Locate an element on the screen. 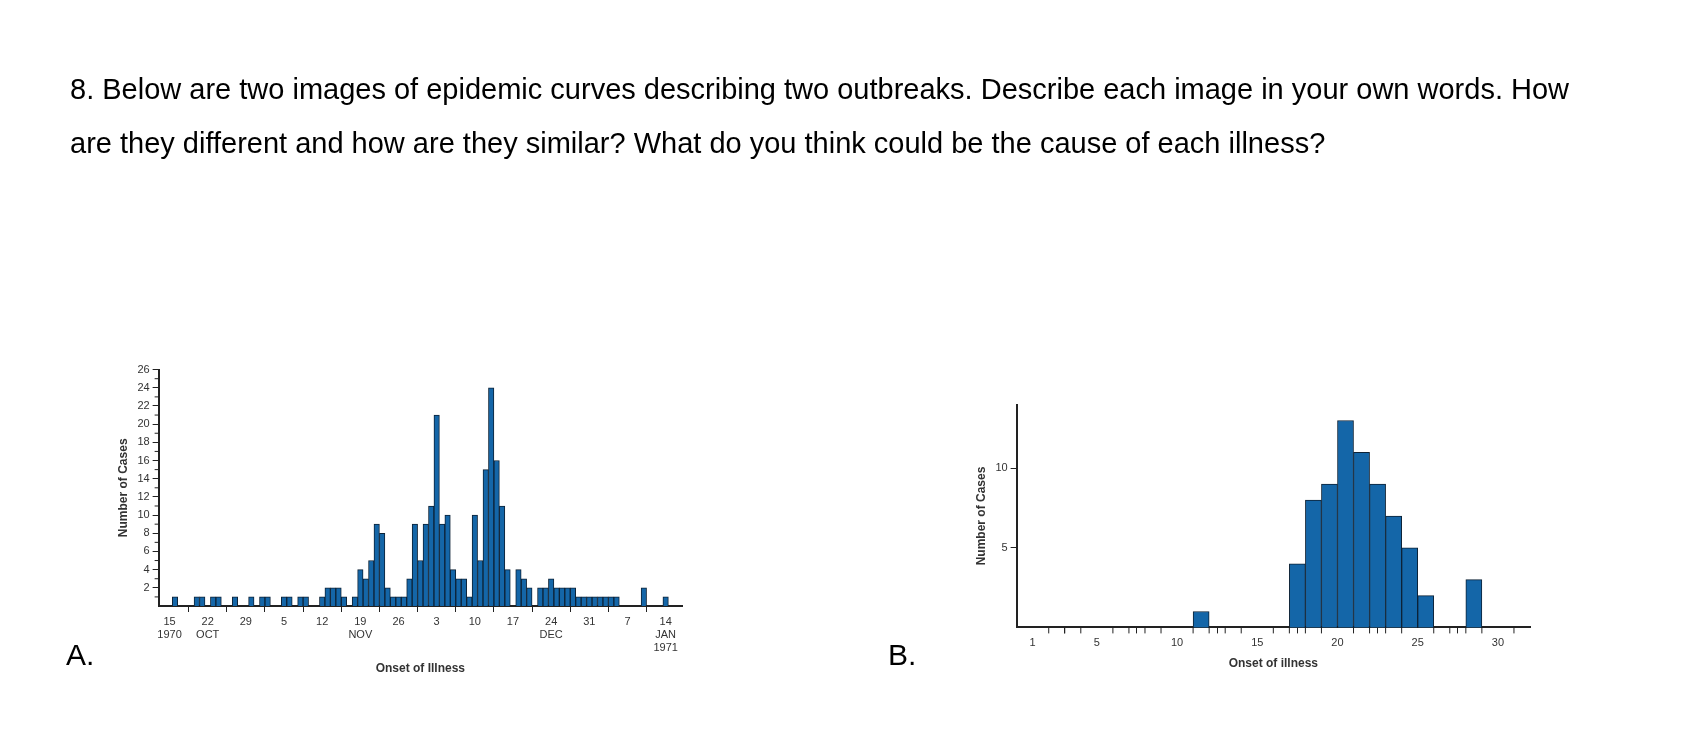  x-tick-label: 17 is located at coordinates (513, 620).